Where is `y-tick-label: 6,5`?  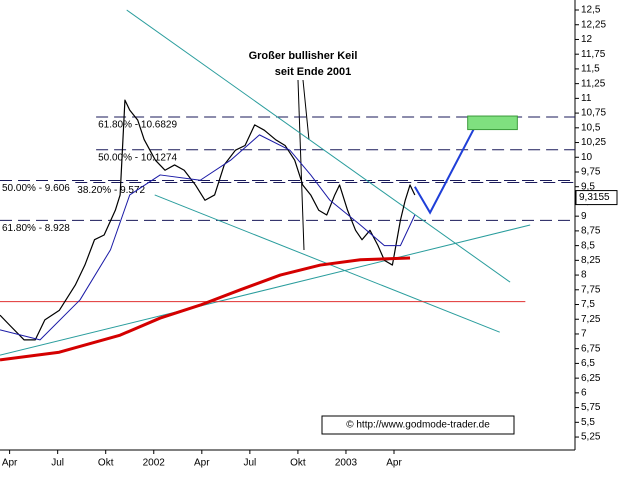 y-tick-label: 6,5 is located at coordinates (588, 363).